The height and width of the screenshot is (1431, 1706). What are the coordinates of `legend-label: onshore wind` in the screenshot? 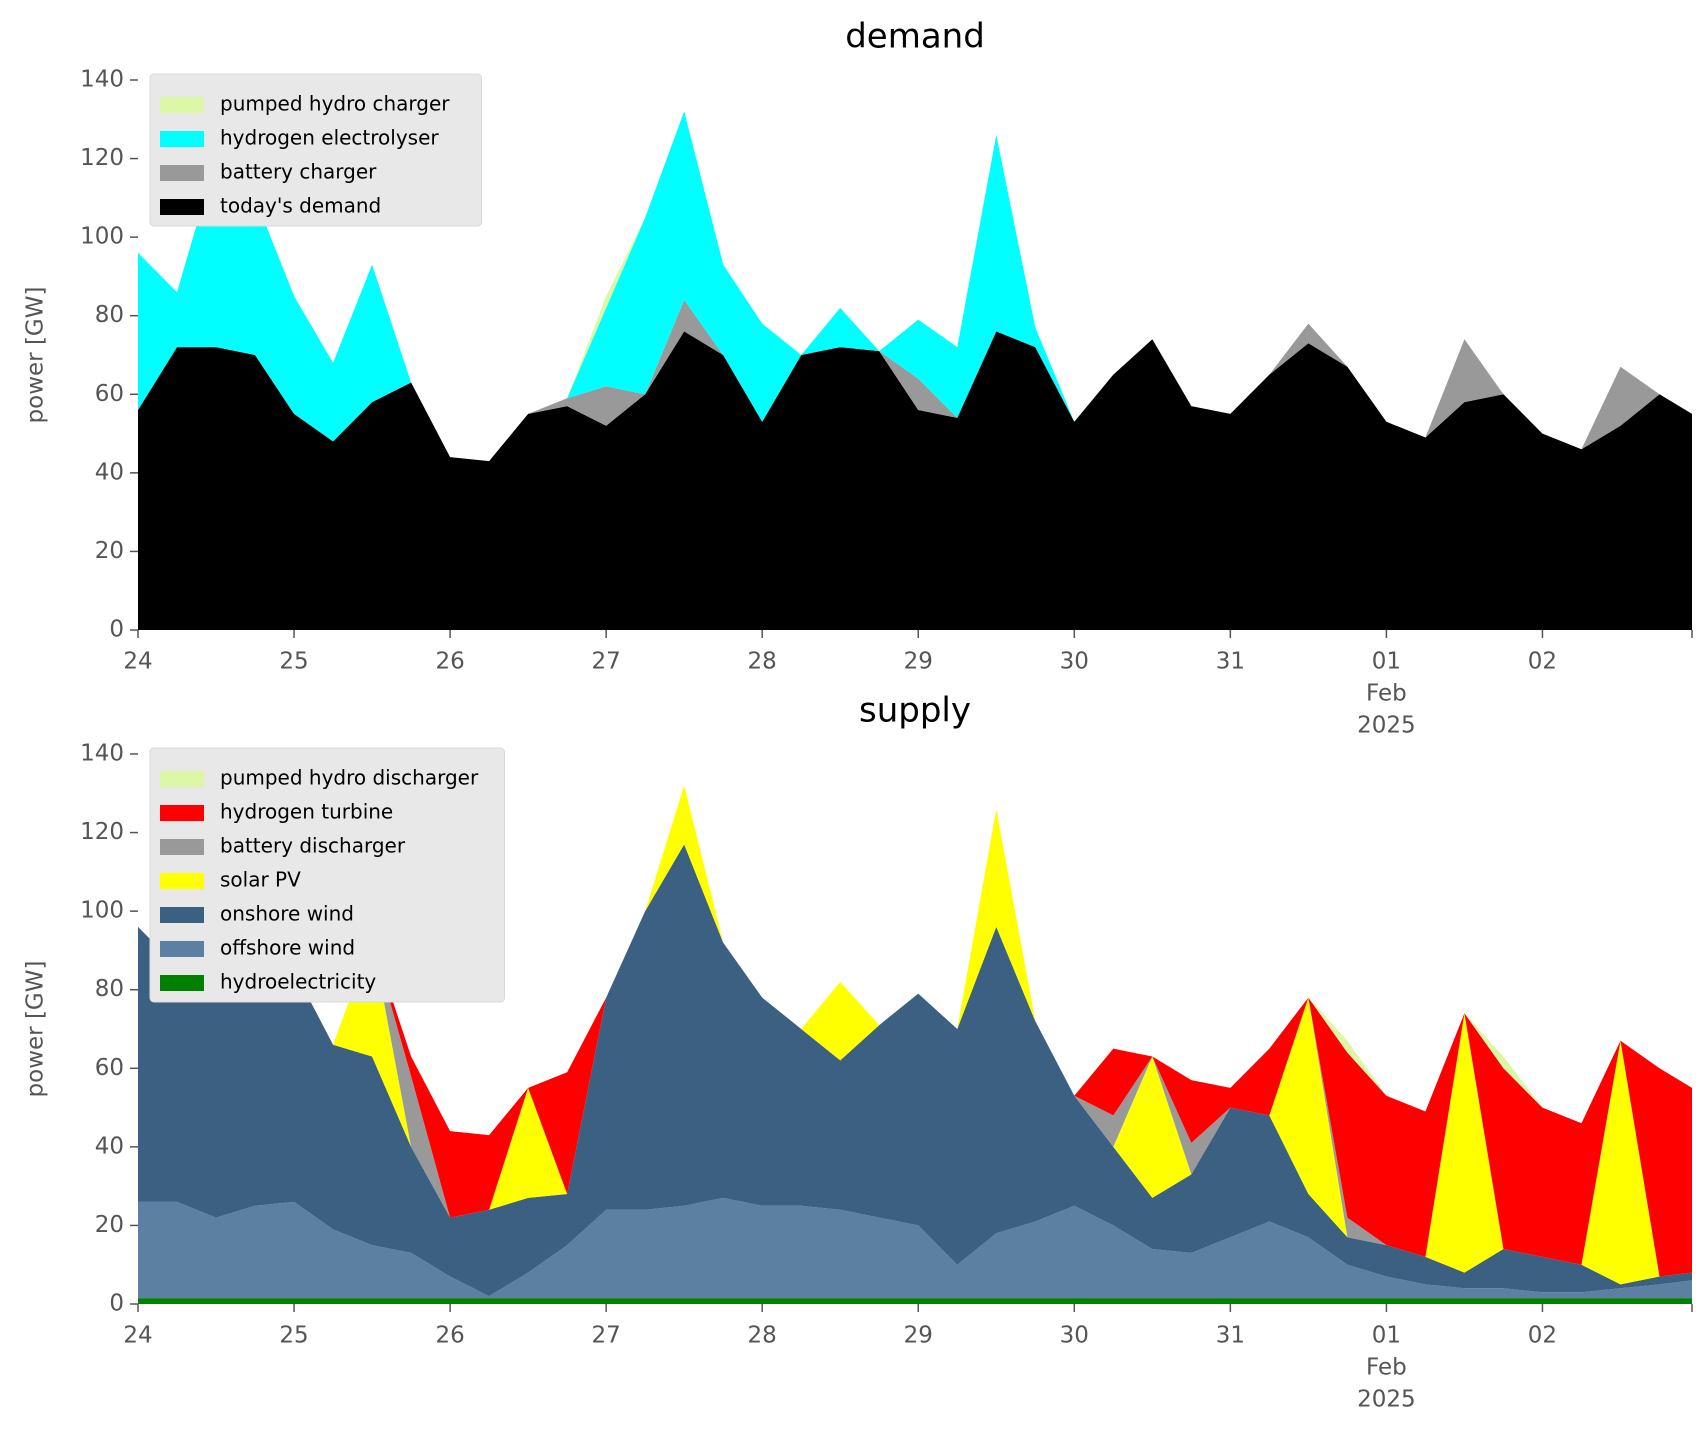 It's located at (287, 914).